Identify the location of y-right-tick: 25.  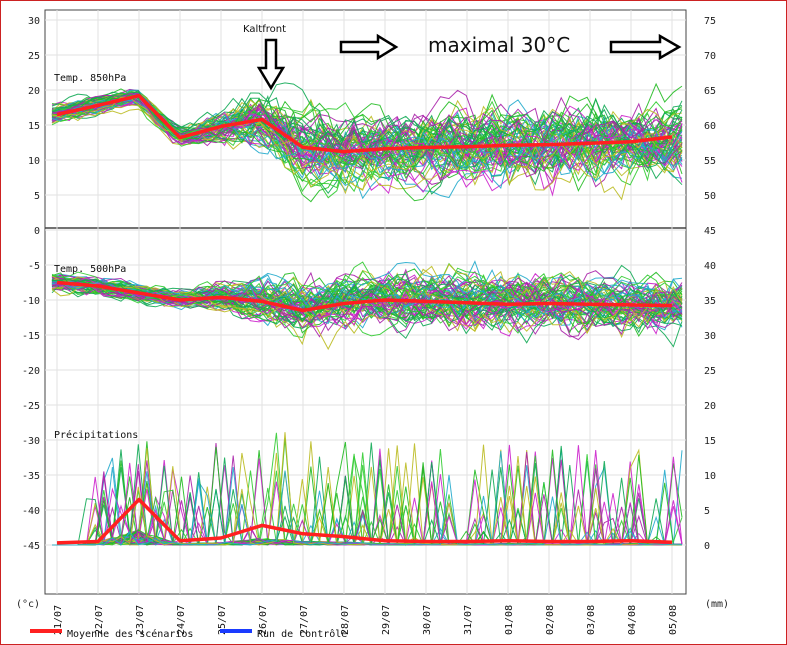
(710, 371).